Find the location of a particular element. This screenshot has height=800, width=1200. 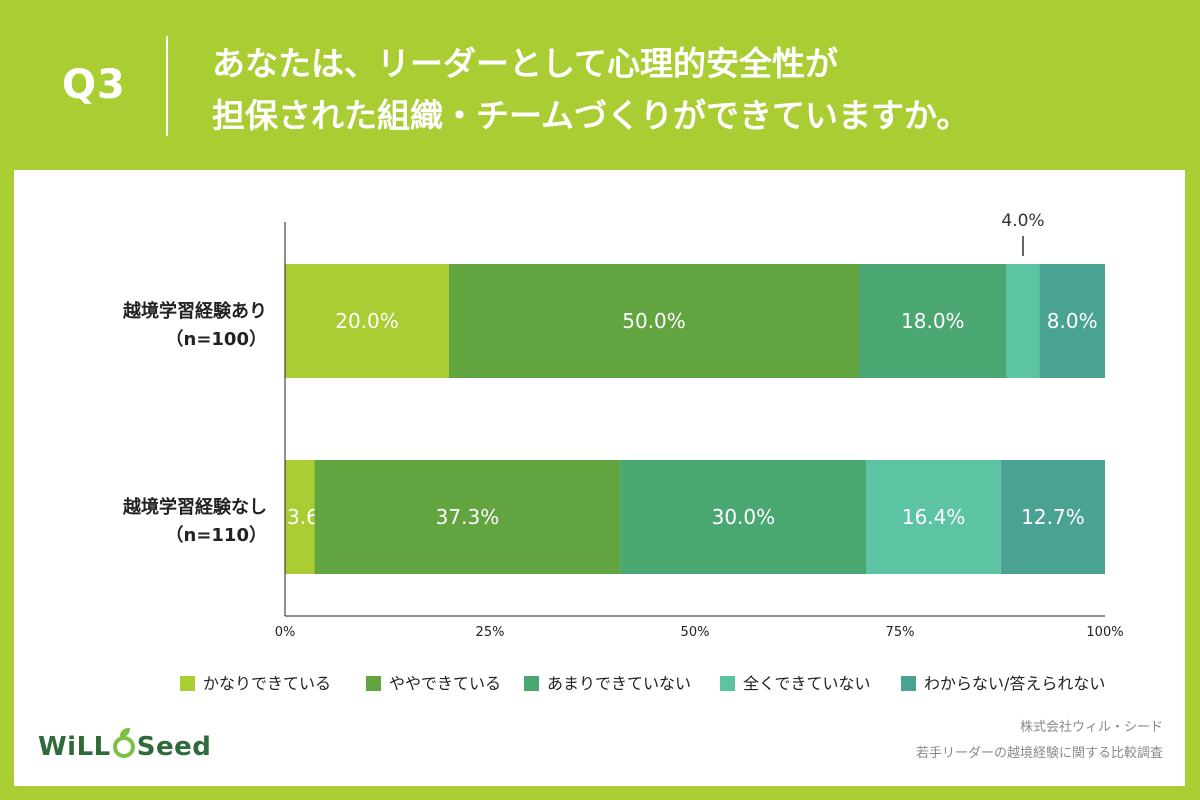

footer-credit: 株式会社ウィル・シード 若手リーダーの越境経験に関する比較調査 is located at coordinates (1039, 741).